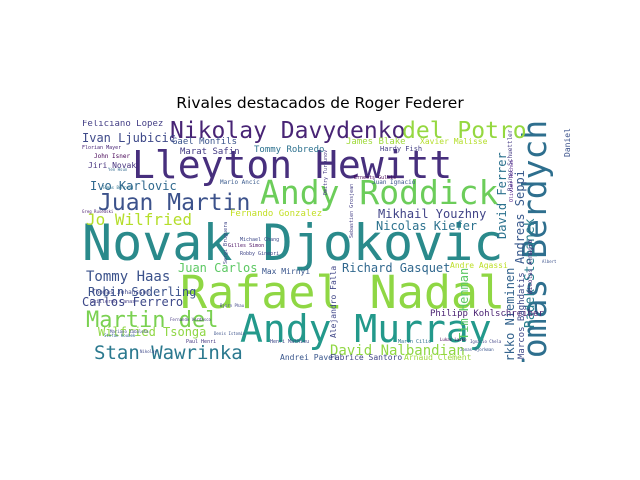  What do you see at coordinates (333, 302) in the screenshot?
I see `word-cloud-word: Alejandro Falla` at bounding box center [333, 302].